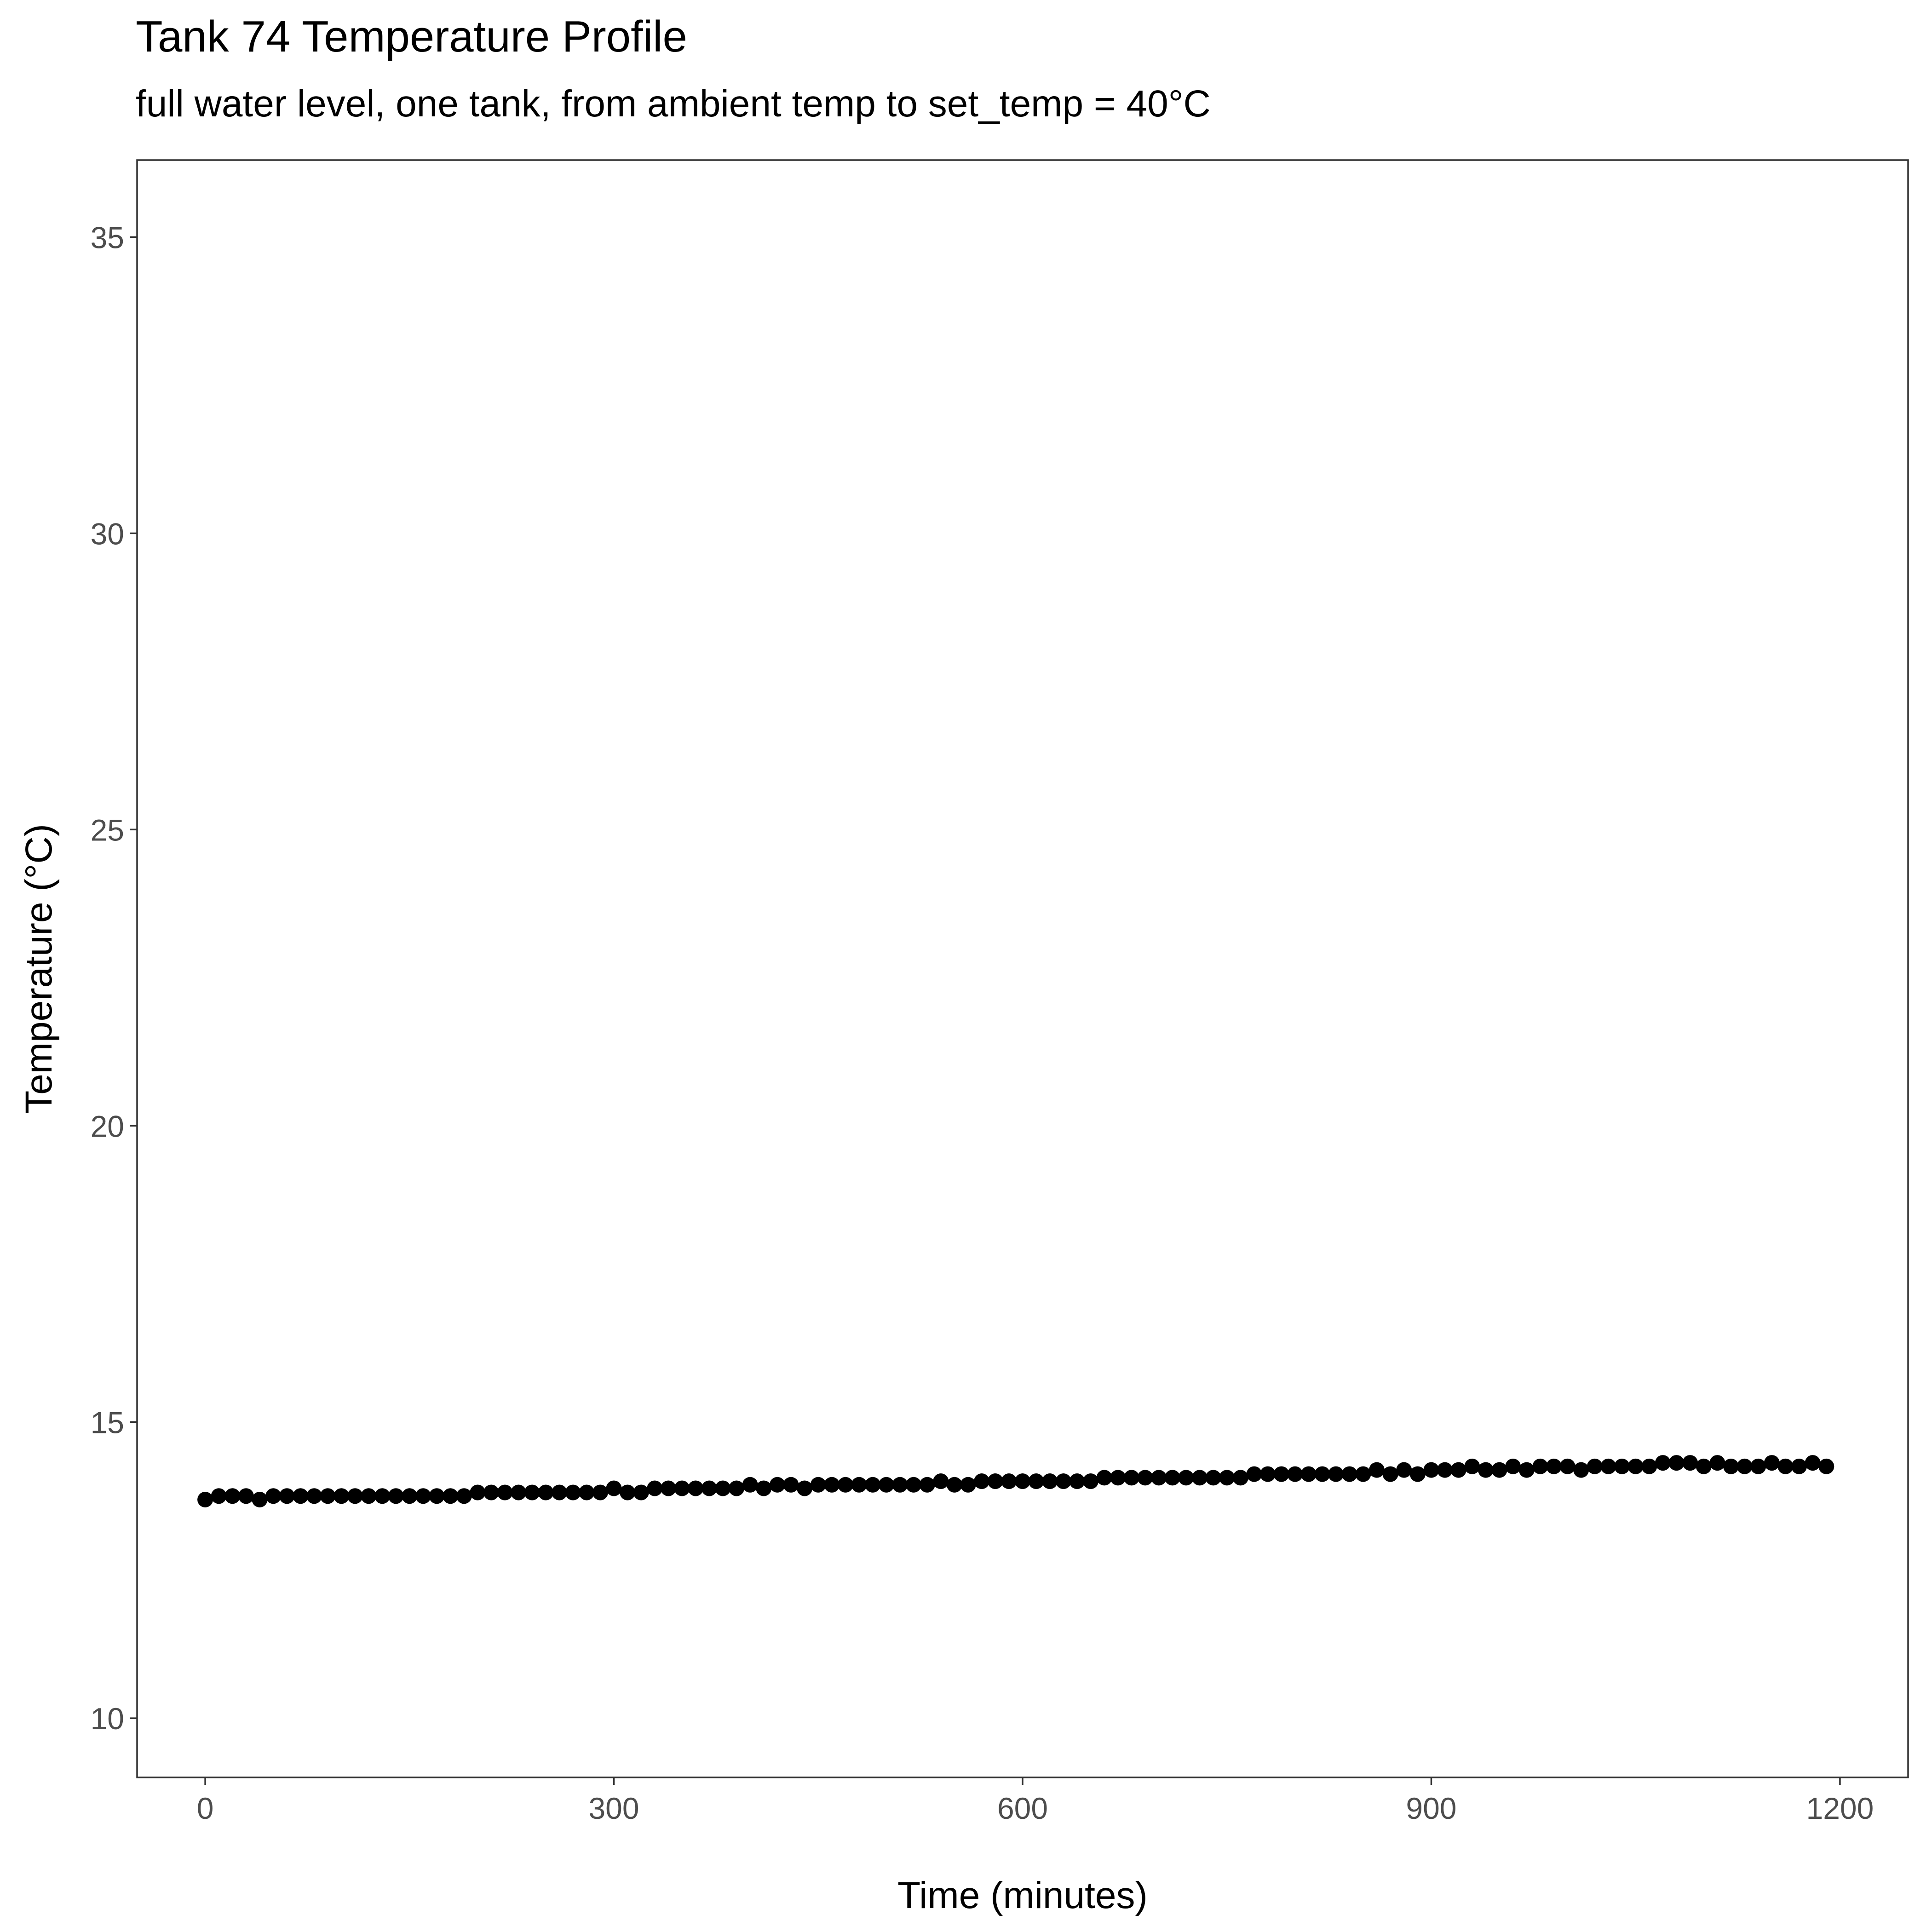  Describe the element at coordinates (1840, 1808) in the screenshot. I see `x-tick-label: 1200` at that location.